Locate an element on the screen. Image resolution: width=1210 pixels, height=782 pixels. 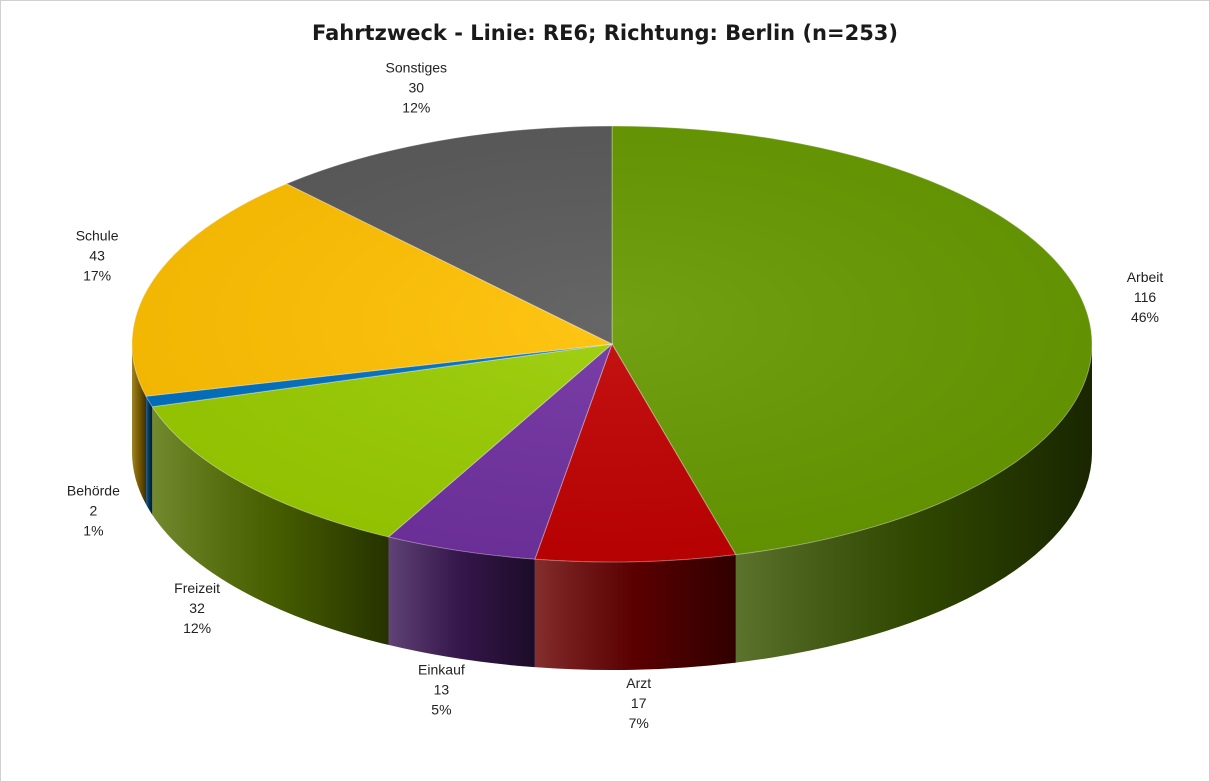
slice-label: Arzt is located at coordinates (638, 683).